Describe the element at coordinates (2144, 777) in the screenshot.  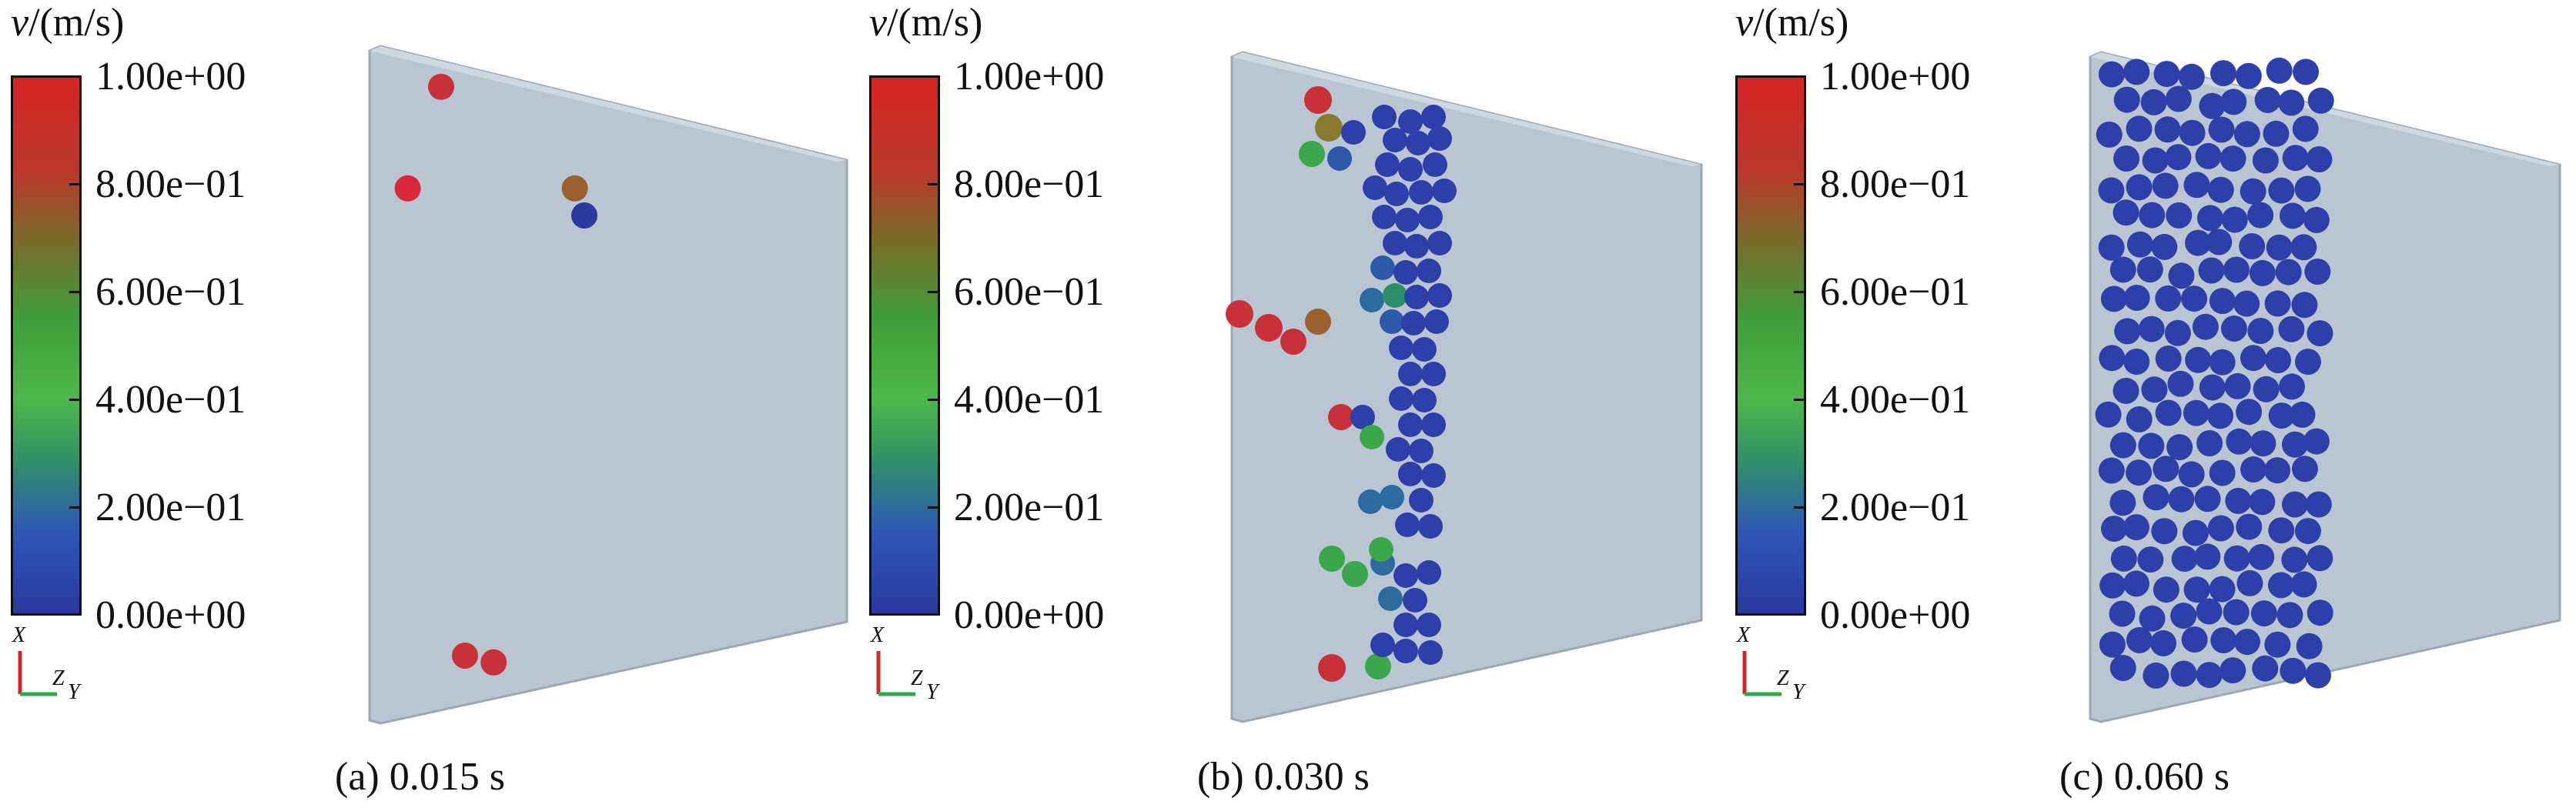
I see `panel-caption: (c) 0.060 s` at that location.